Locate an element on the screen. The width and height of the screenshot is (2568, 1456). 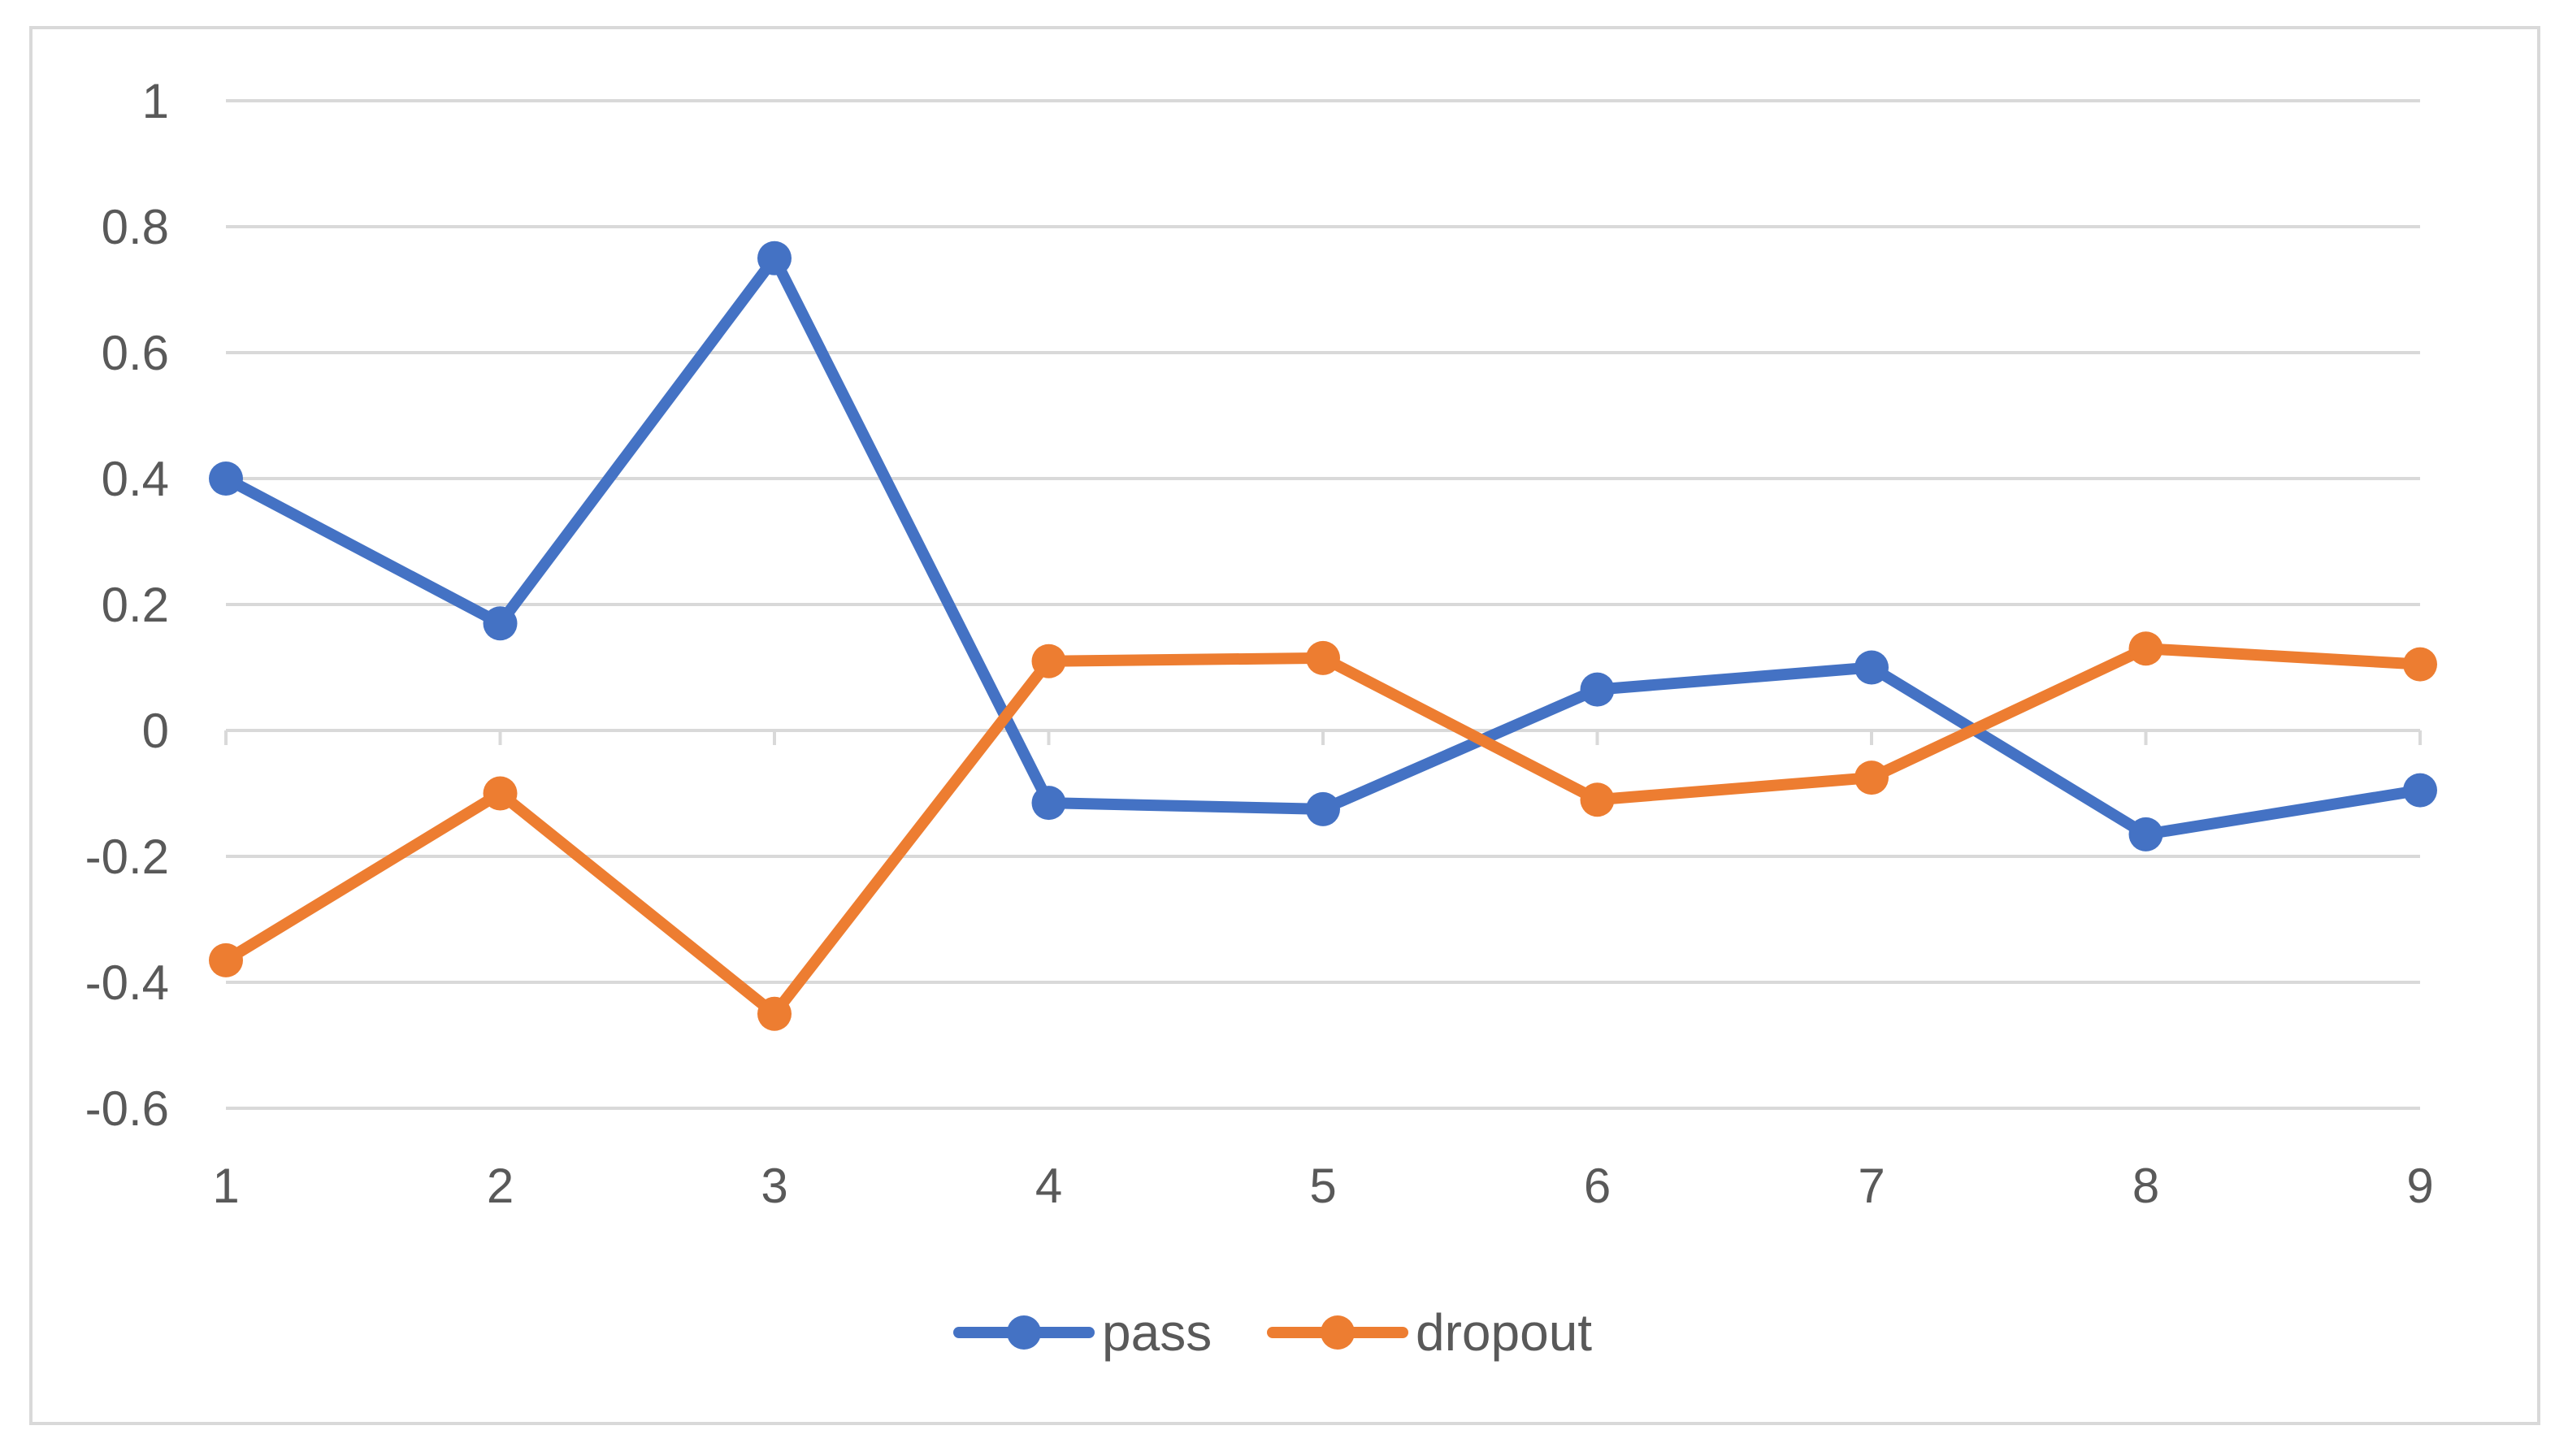
legend: pass dropout is located at coordinates (1272, 1332).